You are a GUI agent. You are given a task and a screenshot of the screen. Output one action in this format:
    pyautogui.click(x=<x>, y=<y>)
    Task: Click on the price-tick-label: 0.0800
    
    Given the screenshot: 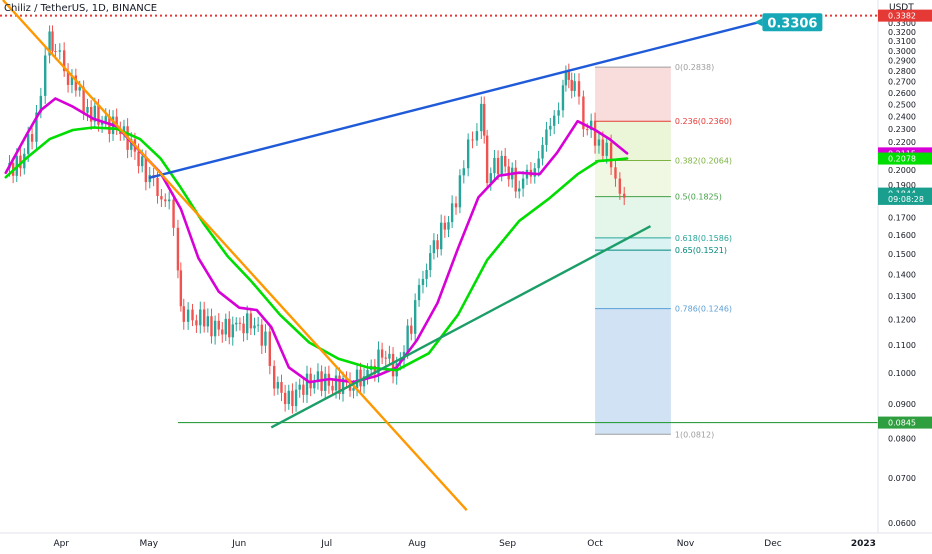 What is the action you would take?
    pyautogui.click(x=902, y=439)
    